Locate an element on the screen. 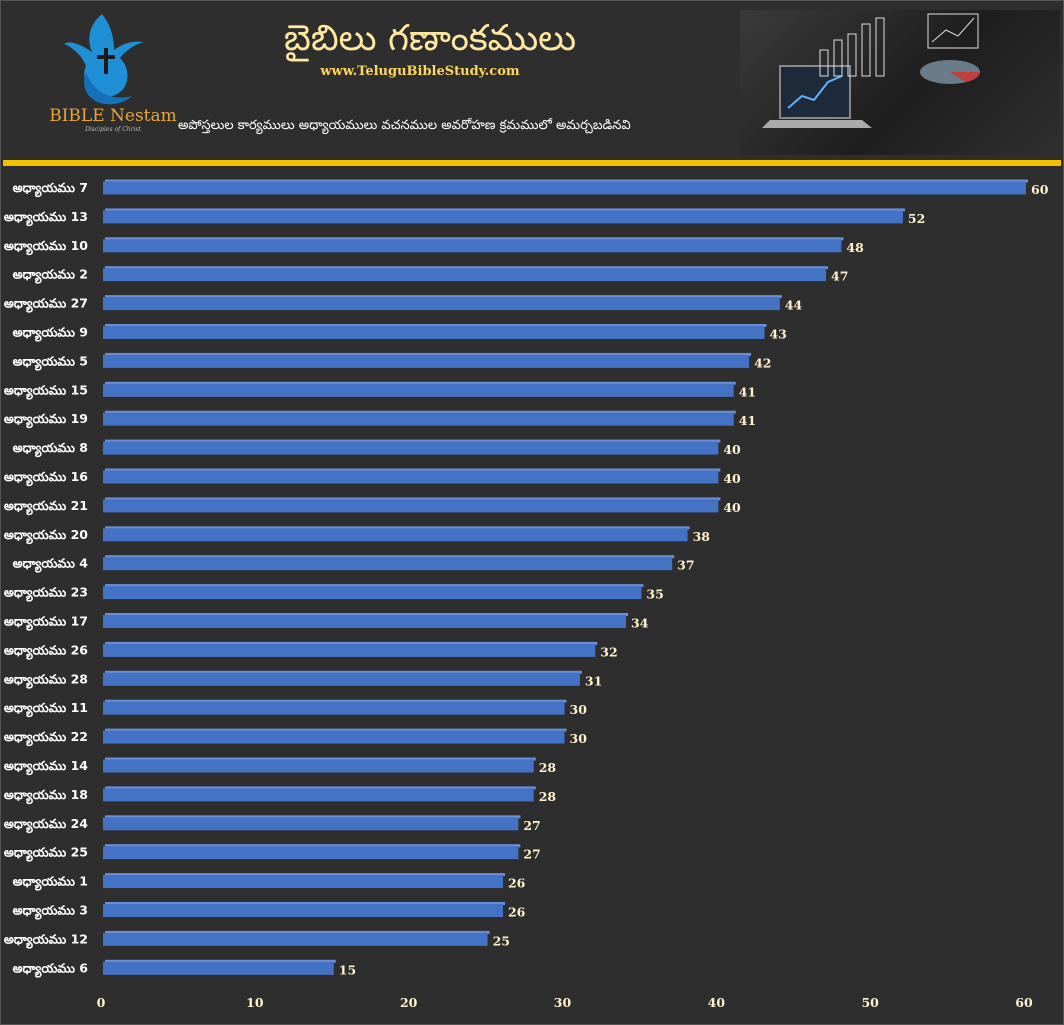 The height and width of the screenshot is (1025, 1064). category-label: అధ్యాయము 22 is located at coordinates (46, 738).